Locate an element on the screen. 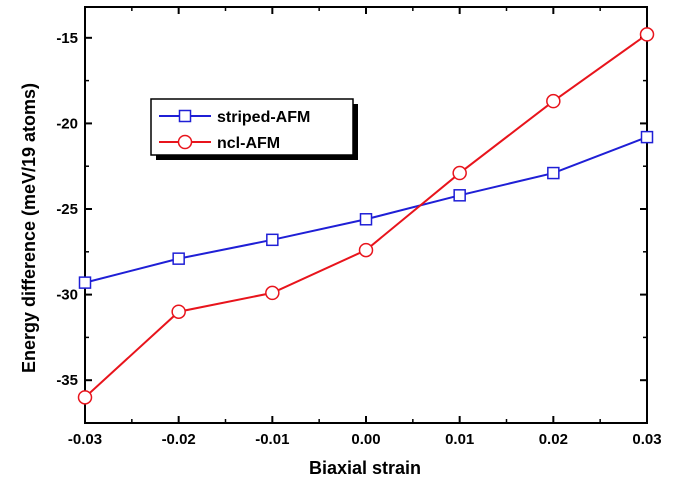 This screenshot has width=684, height=485. x-tick-label: 0.01 is located at coordinates (459, 439).